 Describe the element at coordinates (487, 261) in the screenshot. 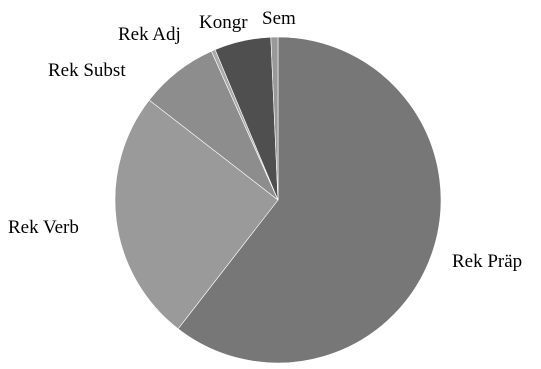

I see `label-rek-prap: Rek Präp` at that location.